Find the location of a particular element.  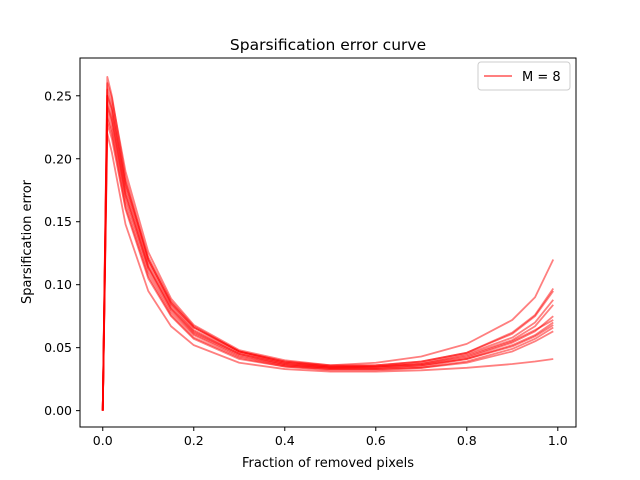

legend: M = 8 is located at coordinates (524, 76).